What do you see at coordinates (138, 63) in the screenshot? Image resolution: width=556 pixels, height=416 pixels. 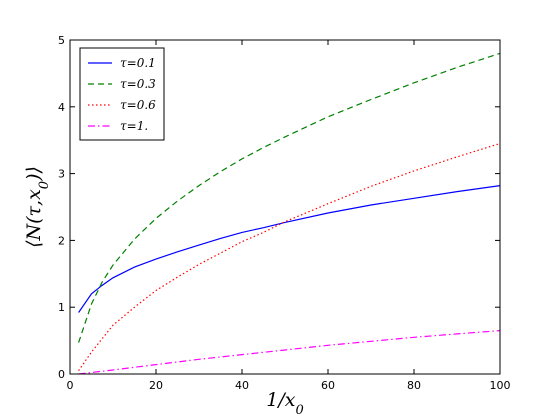 I see `legend-label-0: τ=0.1` at bounding box center [138, 63].